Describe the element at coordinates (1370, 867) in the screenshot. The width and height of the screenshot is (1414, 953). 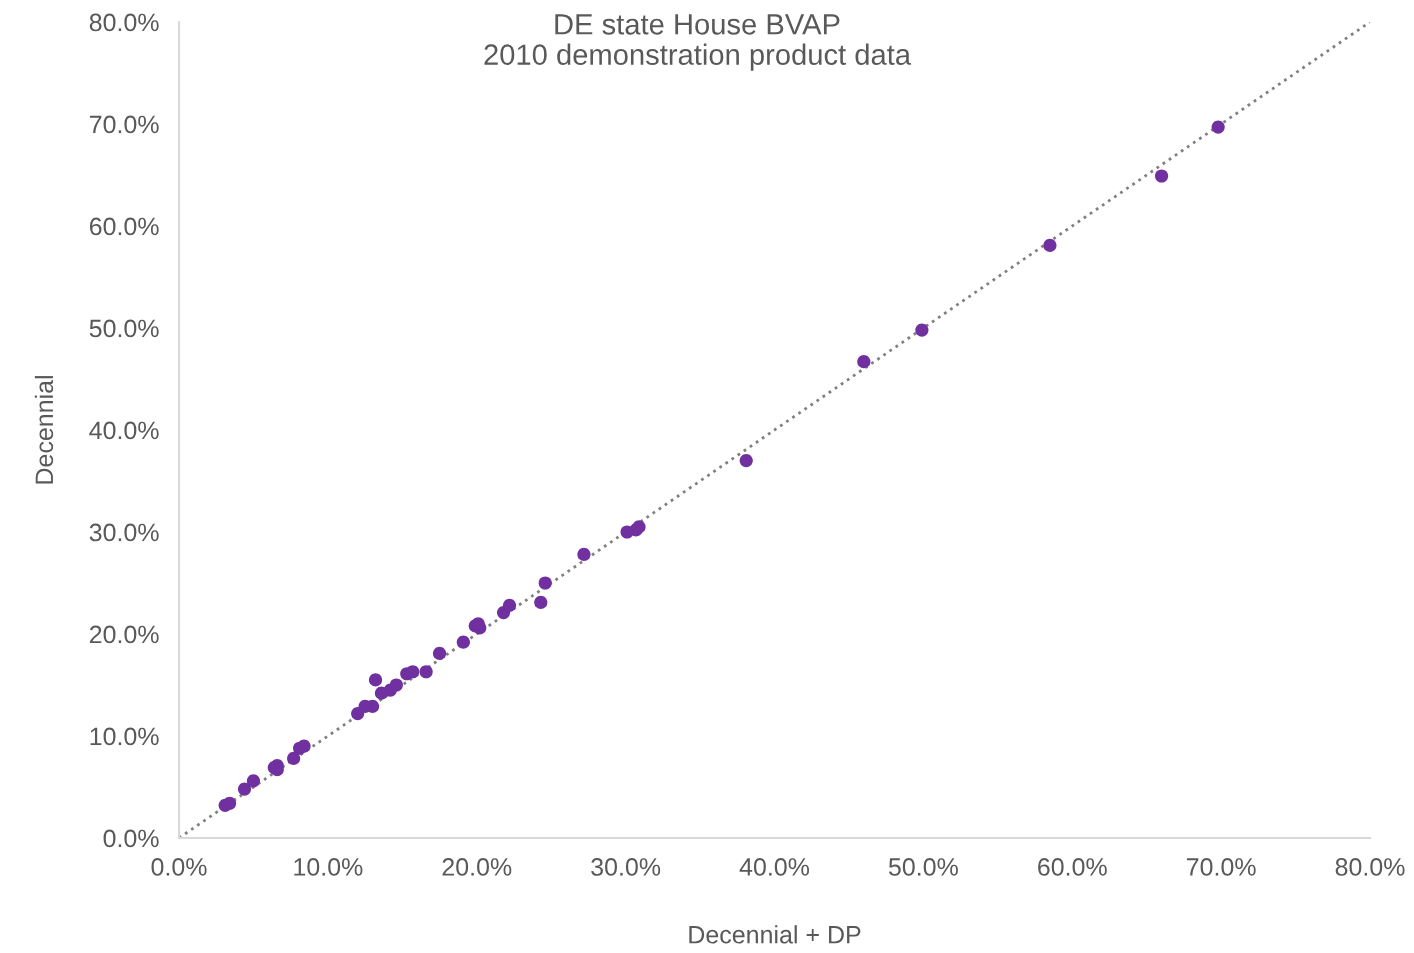
I see `x-tick-label: 80.0%` at that location.